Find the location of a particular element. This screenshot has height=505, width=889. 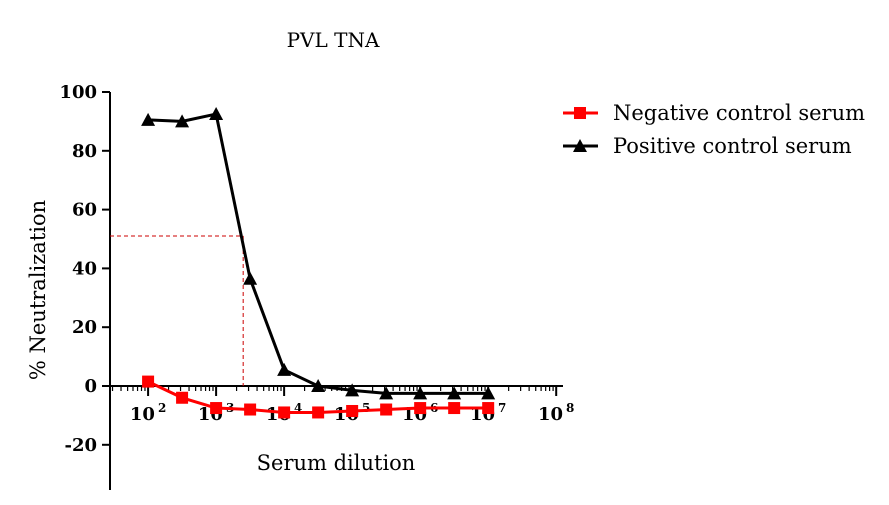

y-tick-label: 60 is located at coordinates (84, 210).